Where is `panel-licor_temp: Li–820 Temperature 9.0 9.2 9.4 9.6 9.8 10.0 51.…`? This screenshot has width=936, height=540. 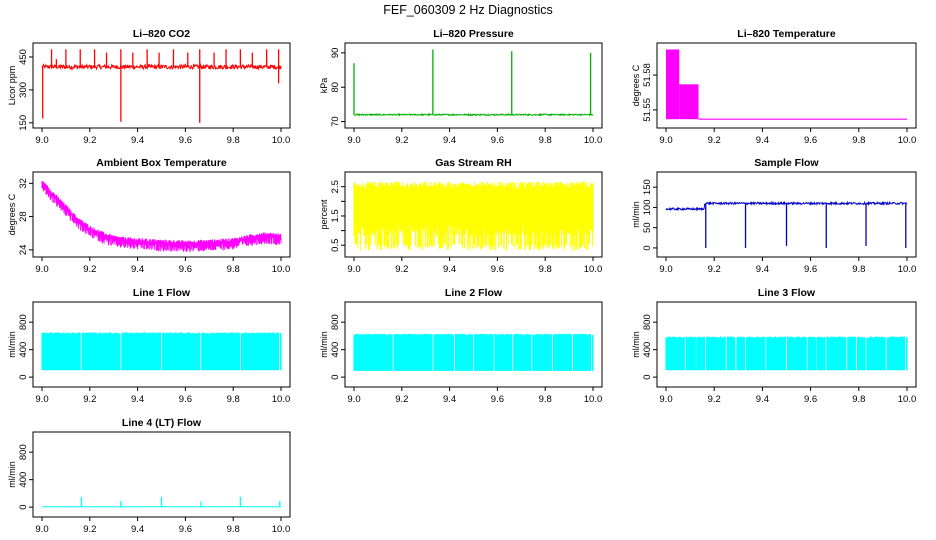
panel-licor_temp: Li–820 Temperature 9.0 9.2 9.4 9.6 9.8 10.0 51.… is located at coordinates (774, 87).